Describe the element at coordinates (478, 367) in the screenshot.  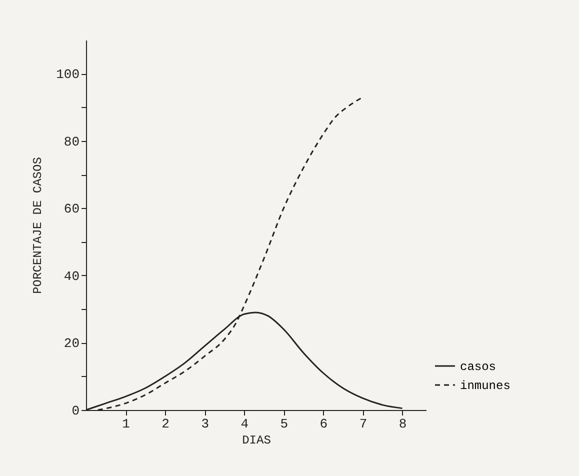
I see `legend-label: casos` at that location.